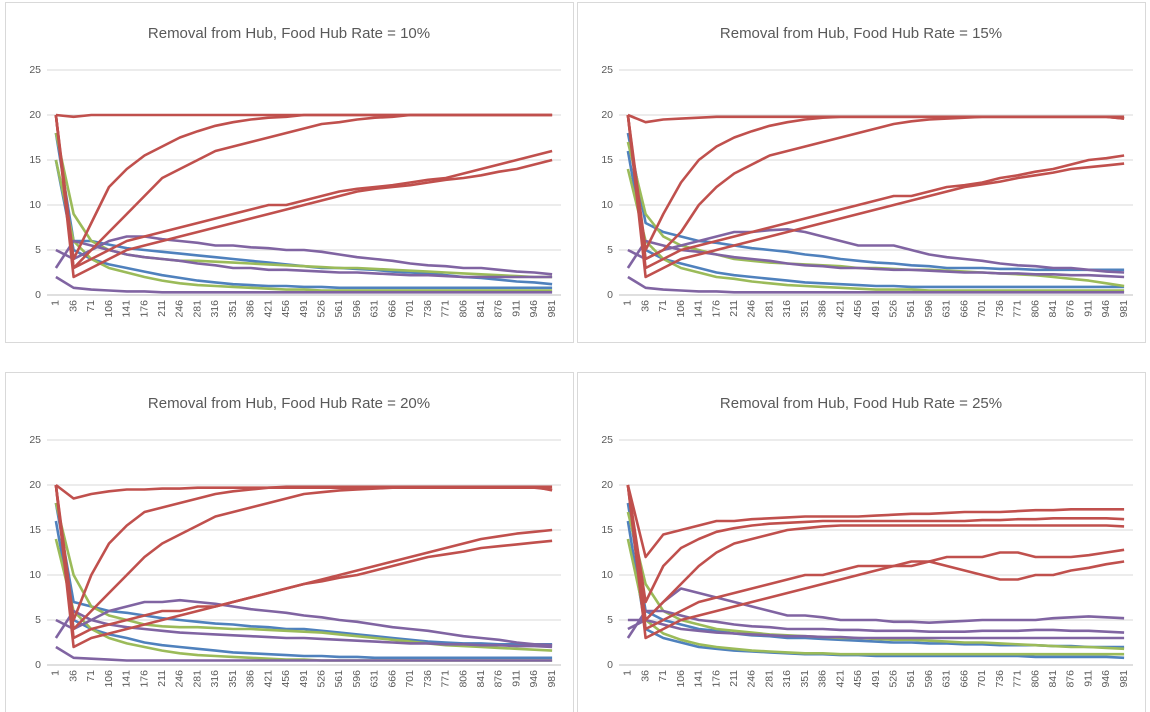 Image resolution: width=1150 pixels, height=712 pixels. What do you see at coordinates (610, 295) in the screenshot?
I see `y-tick-label: 0` at bounding box center [610, 295].